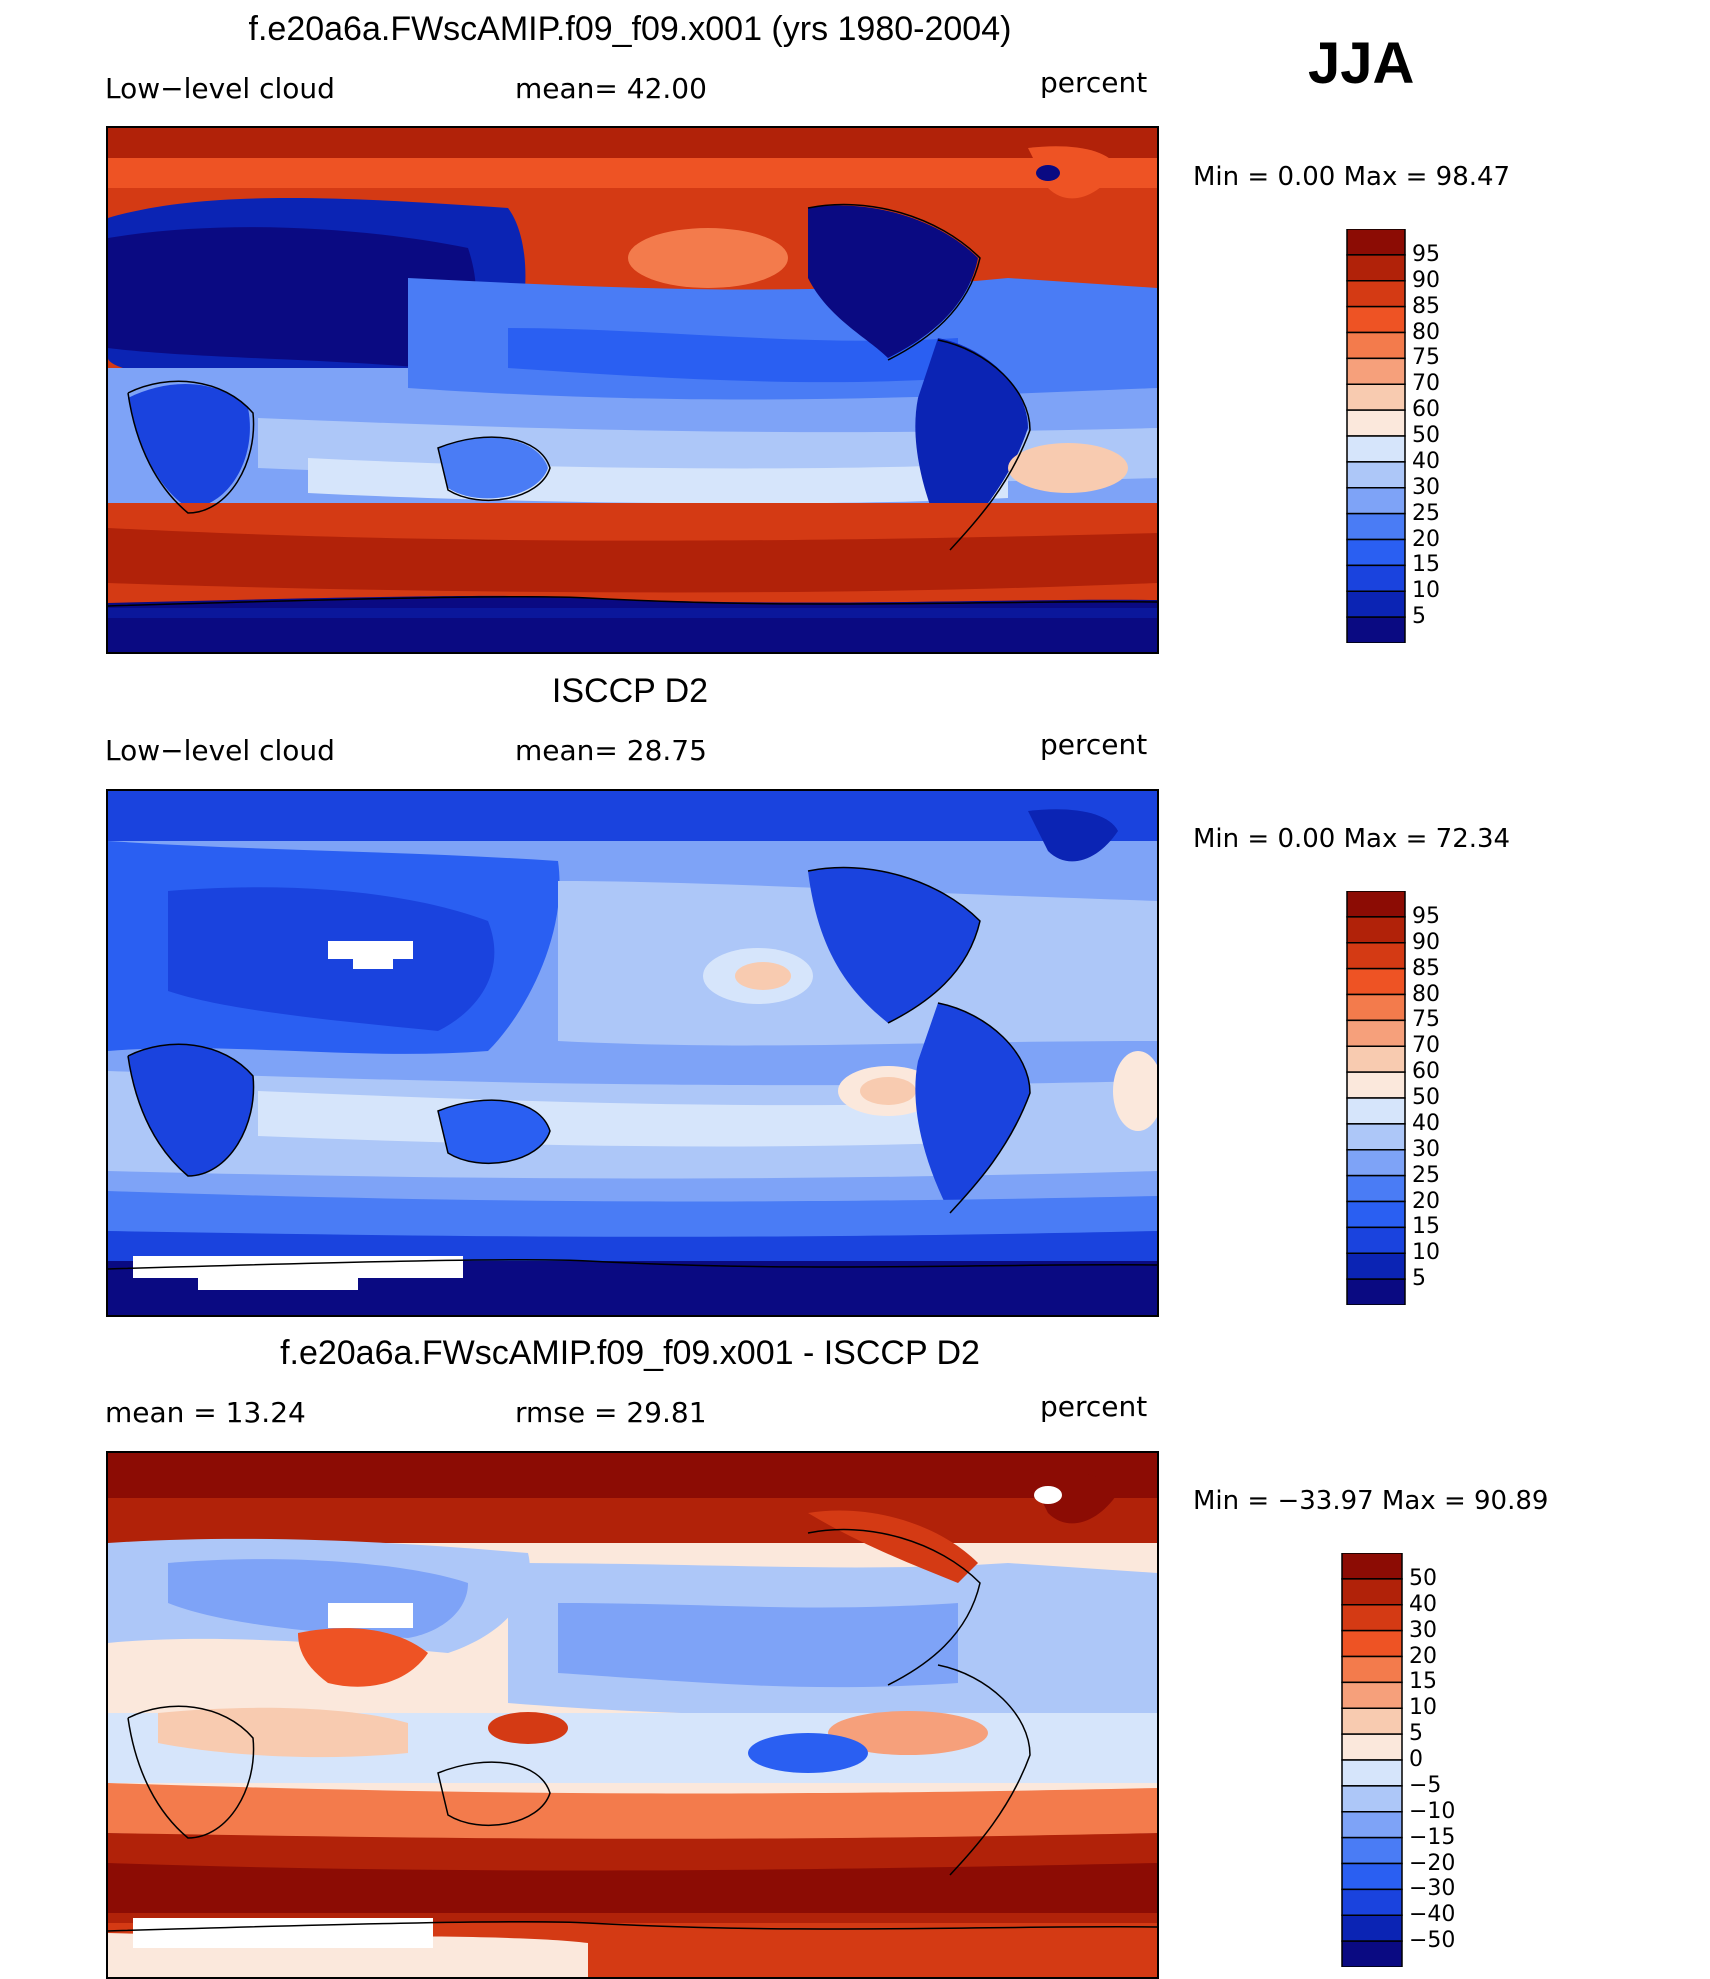  What do you see at coordinates (1426, 916) in the screenshot?
I see `colorbar-tick-label: 95` at bounding box center [1426, 916].